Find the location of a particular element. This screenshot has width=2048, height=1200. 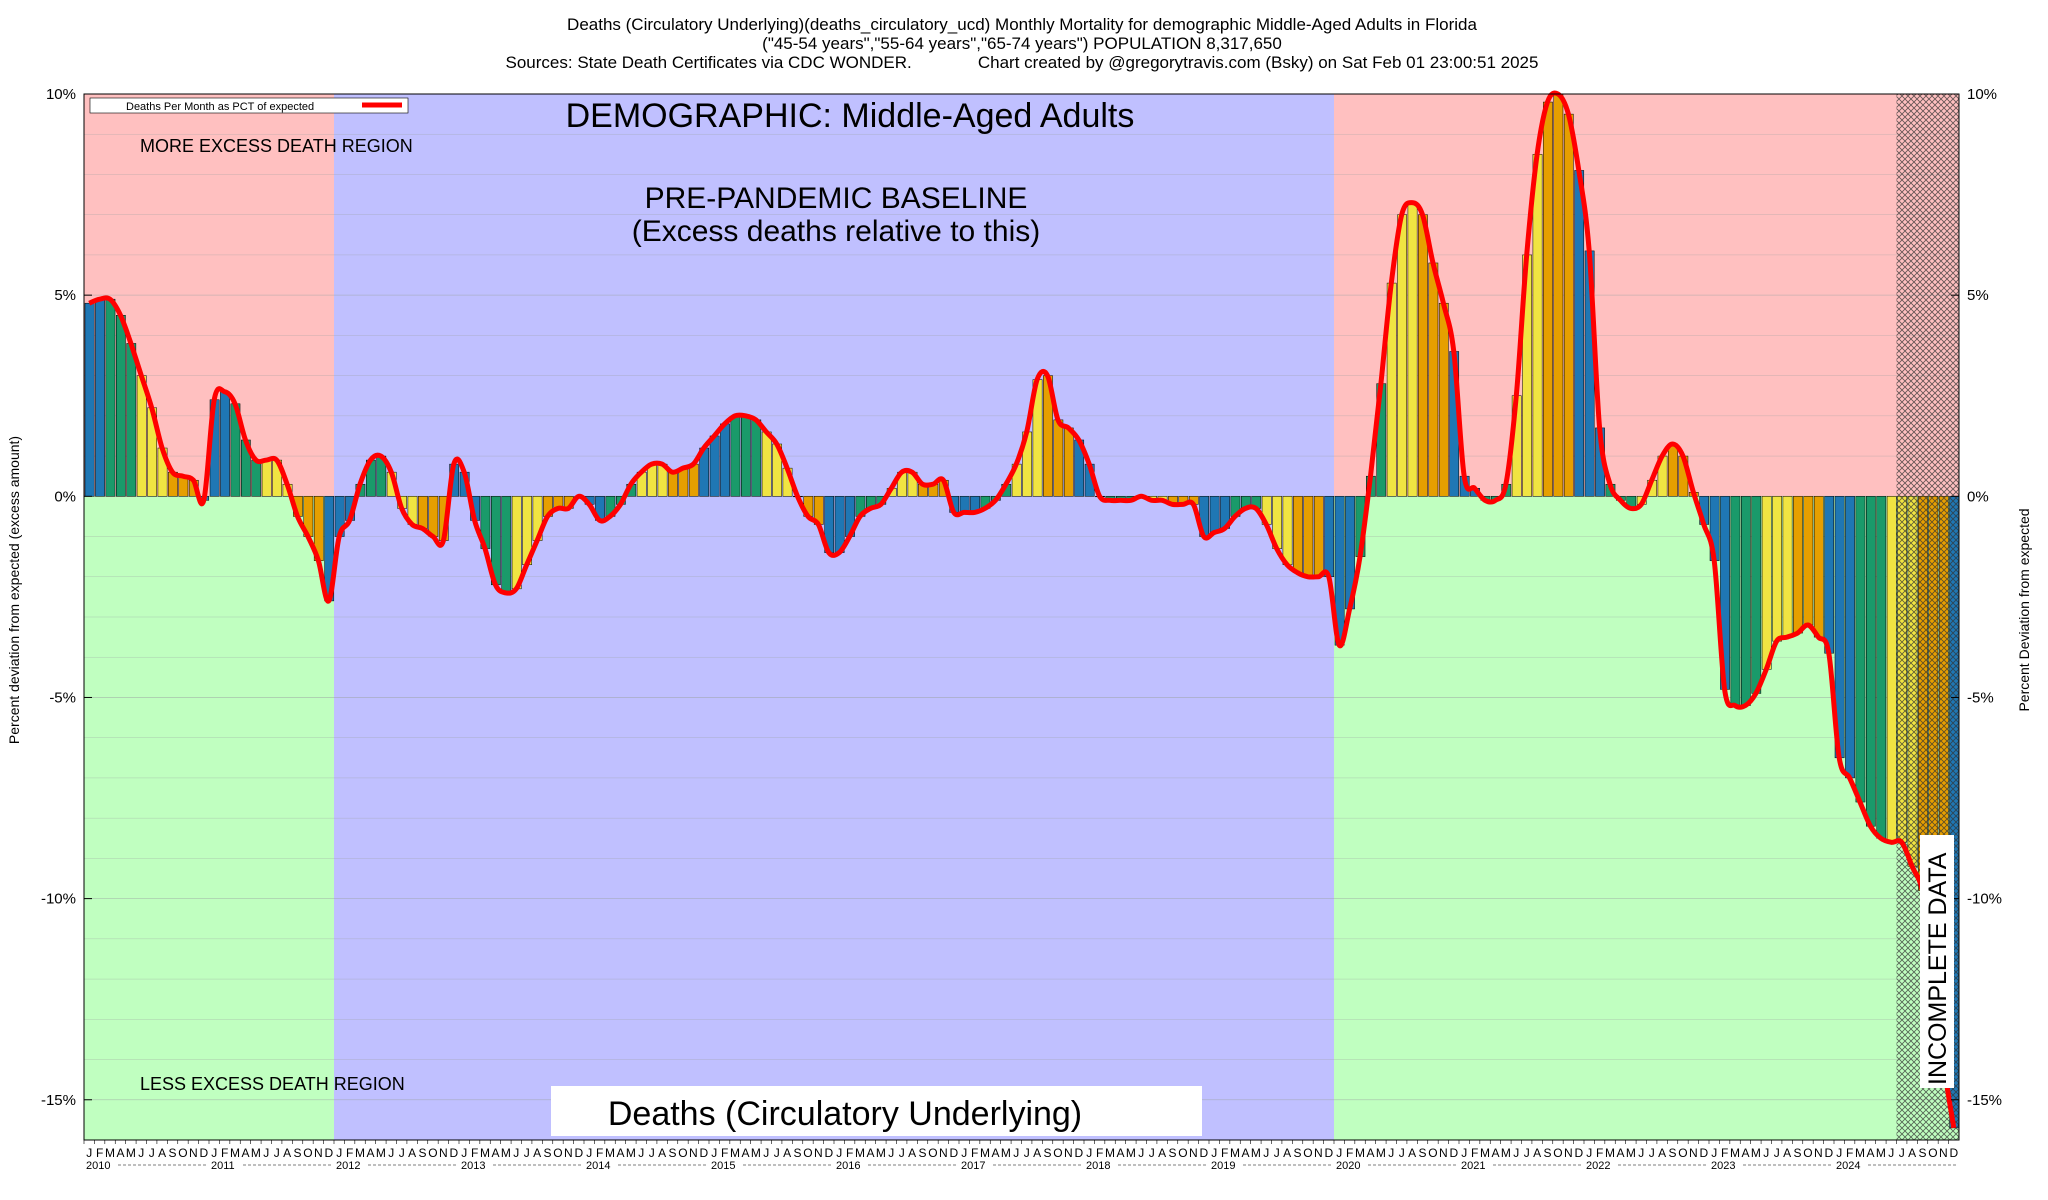

legend-label: Deaths Per Month as PCT of expected is located at coordinates (220, 107).